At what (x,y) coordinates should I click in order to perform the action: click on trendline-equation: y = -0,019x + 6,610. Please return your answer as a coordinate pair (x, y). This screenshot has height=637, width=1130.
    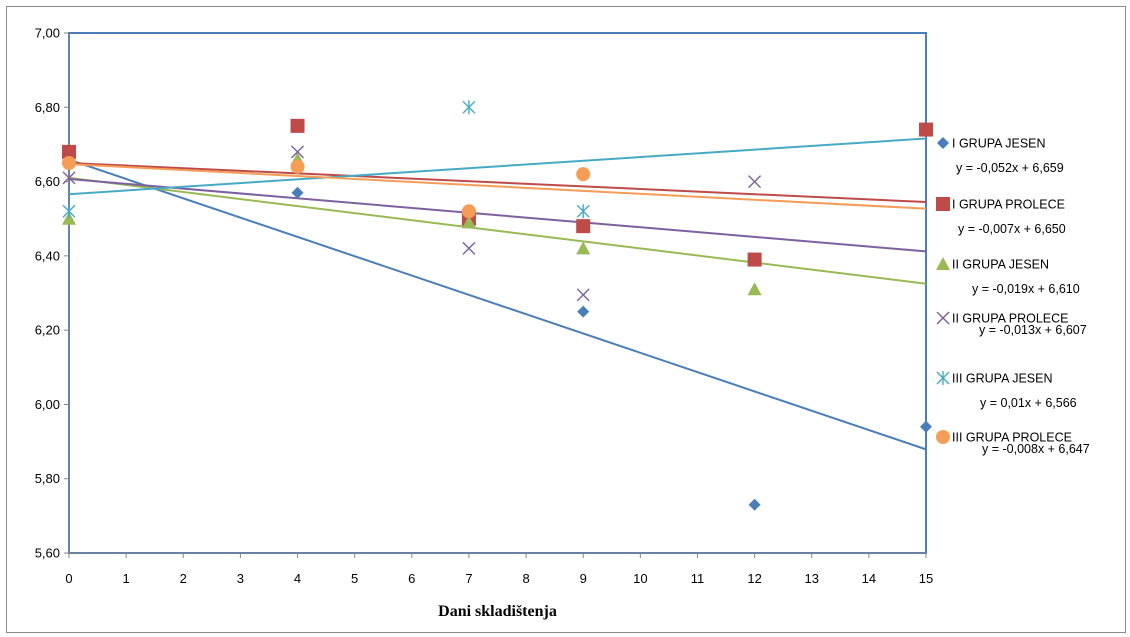
    Looking at the image, I should click on (1026, 289).